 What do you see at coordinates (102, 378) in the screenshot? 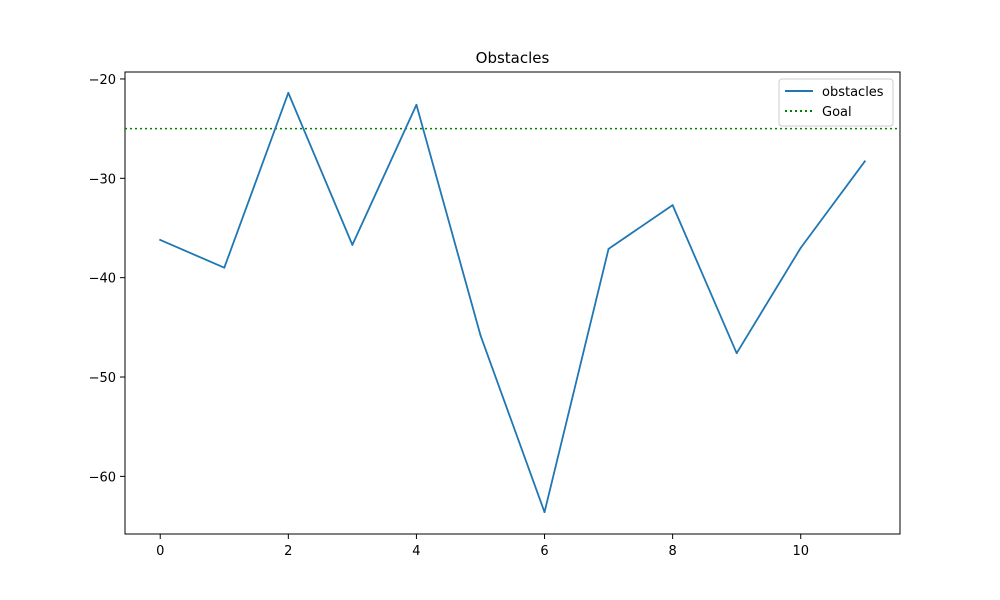
I see `y-tick-label: −50` at bounding box center [102, 378].